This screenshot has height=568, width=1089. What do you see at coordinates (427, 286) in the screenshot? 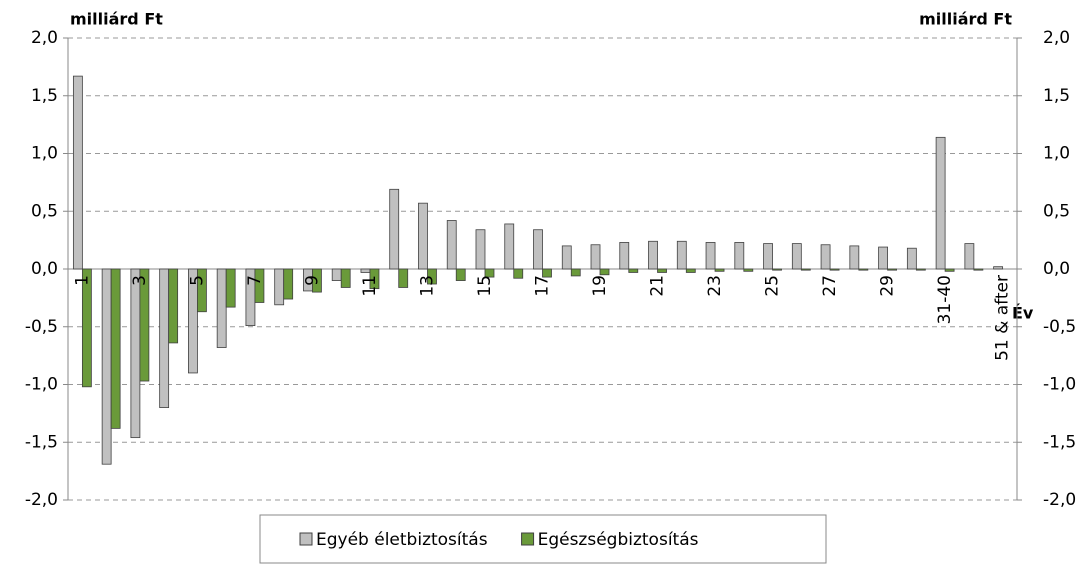
I see `x-tick-label: 13` at bounding box center [427, 286].